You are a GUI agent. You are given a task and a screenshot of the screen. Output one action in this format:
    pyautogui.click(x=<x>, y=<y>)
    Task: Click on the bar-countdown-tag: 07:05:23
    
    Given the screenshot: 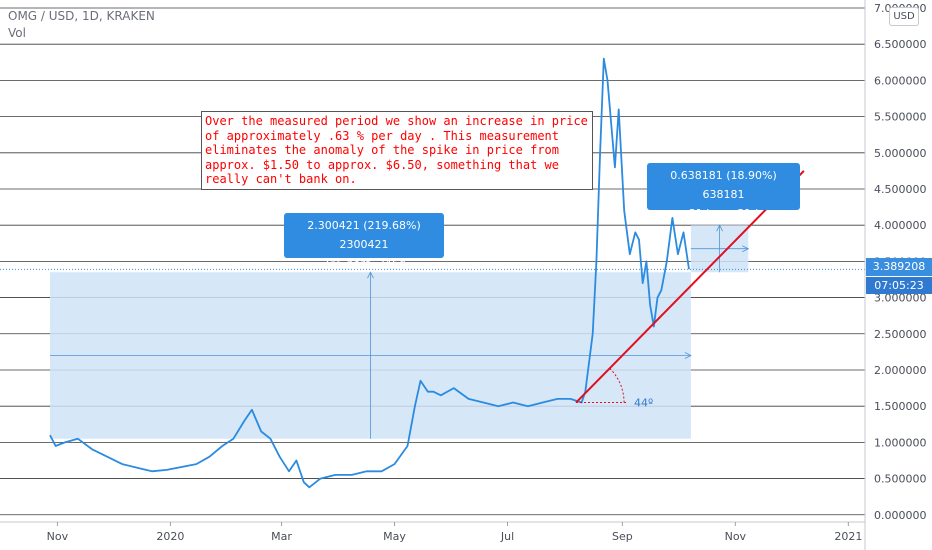 What is the action you would take?
    pyautogui.click(x=899, y=285)
    